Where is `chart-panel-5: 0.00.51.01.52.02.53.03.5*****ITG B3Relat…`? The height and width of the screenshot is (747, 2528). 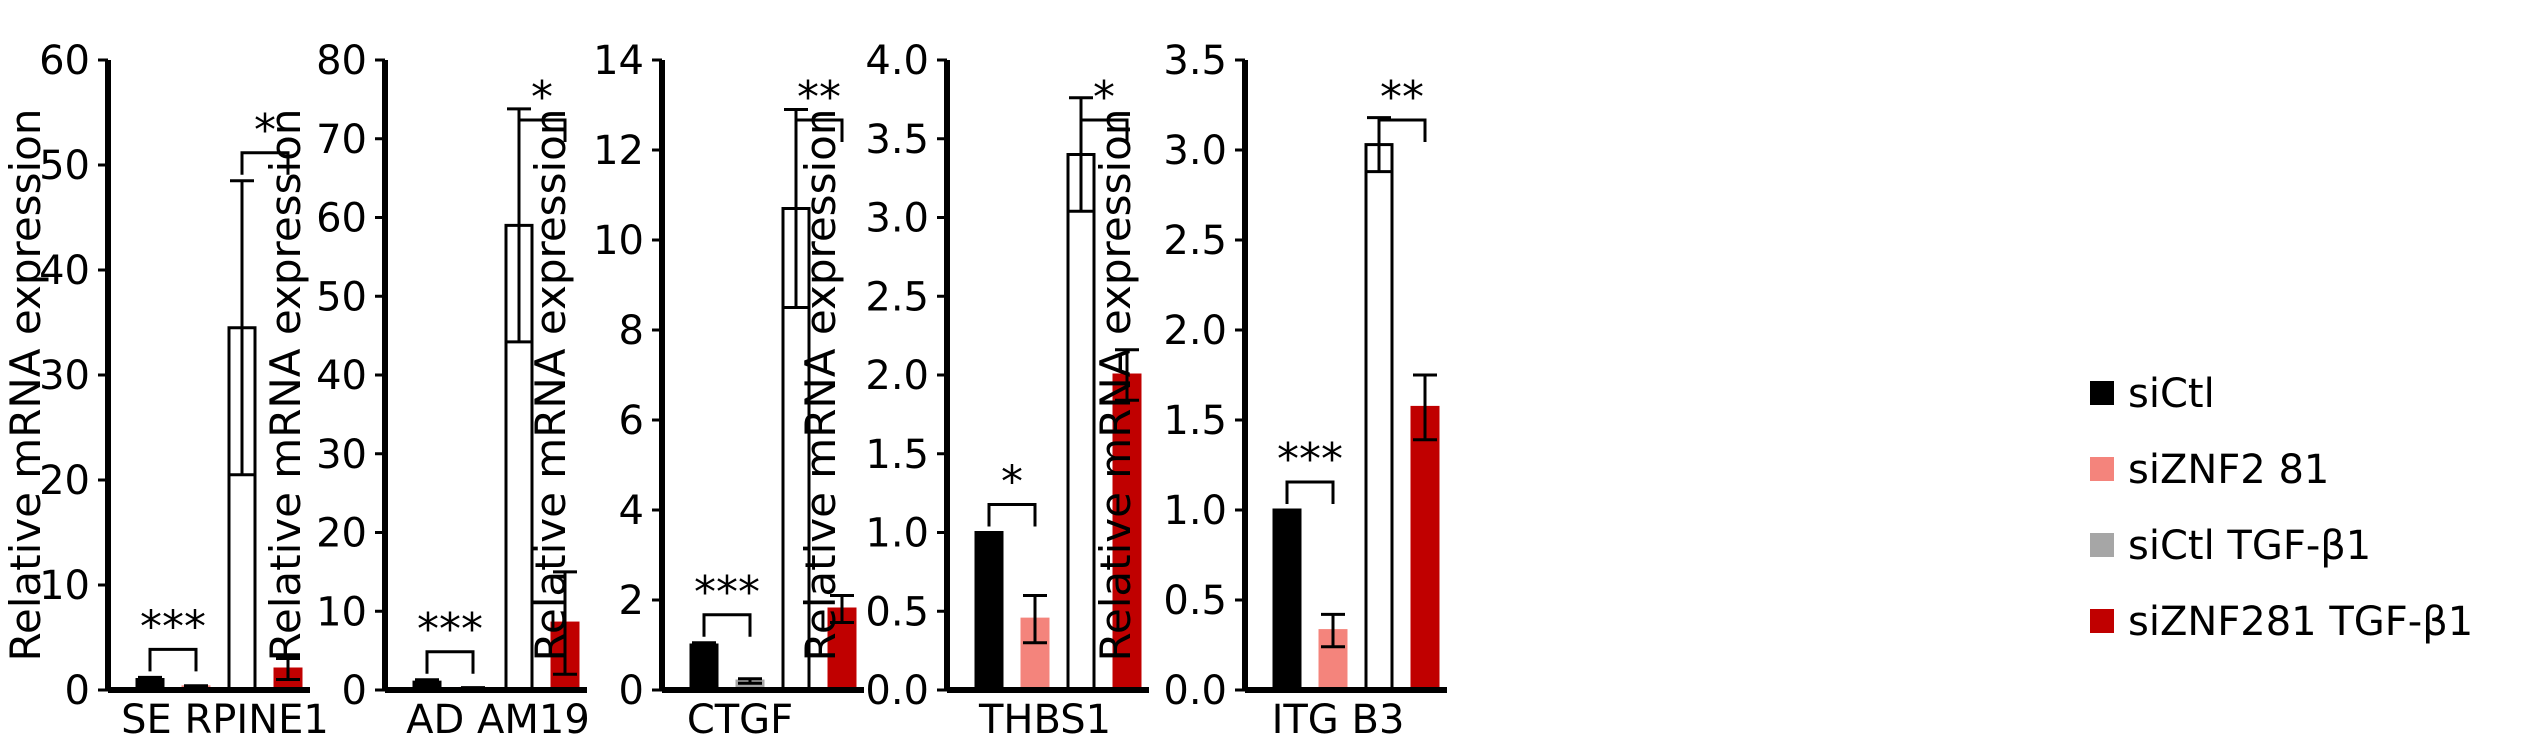 chart-panel-5: 0.00.51.01.52.02.53.03.5*****ITG B3Relat… is located at coordinates (1269, 390).